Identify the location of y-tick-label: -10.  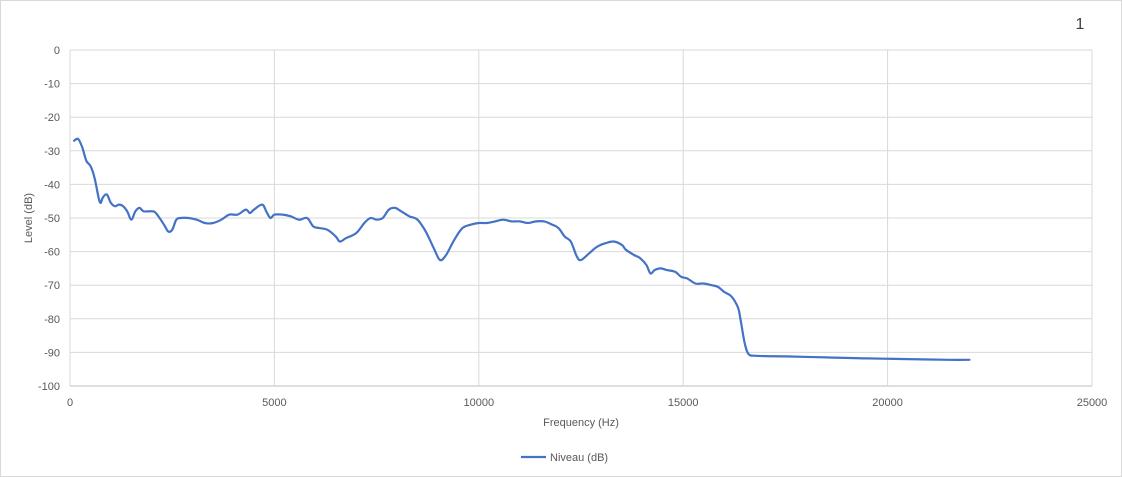
(52, 85).